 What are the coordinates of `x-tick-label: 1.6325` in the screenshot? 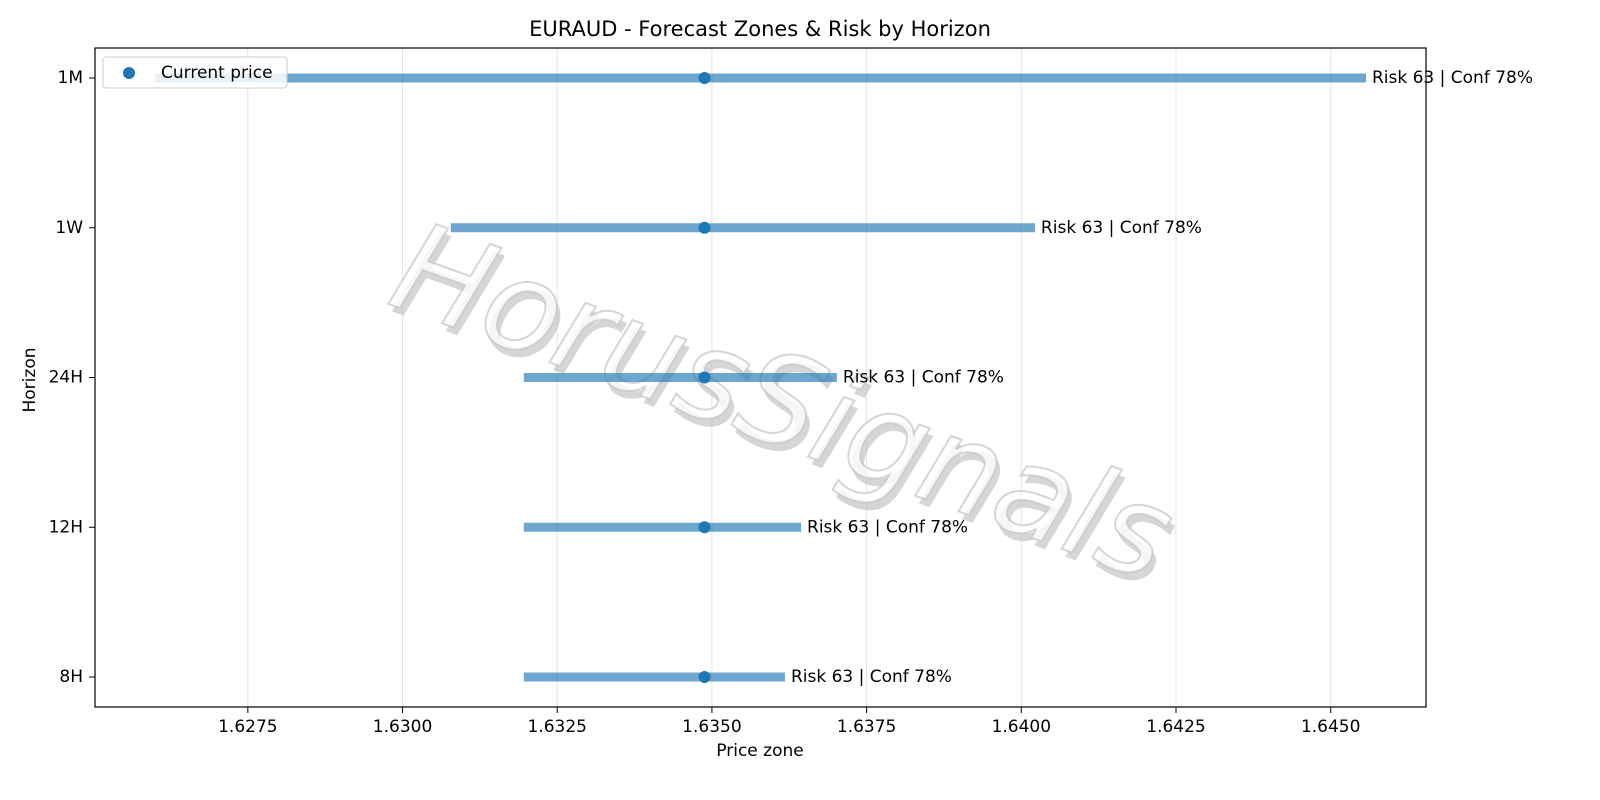 It's located at (556, 727).